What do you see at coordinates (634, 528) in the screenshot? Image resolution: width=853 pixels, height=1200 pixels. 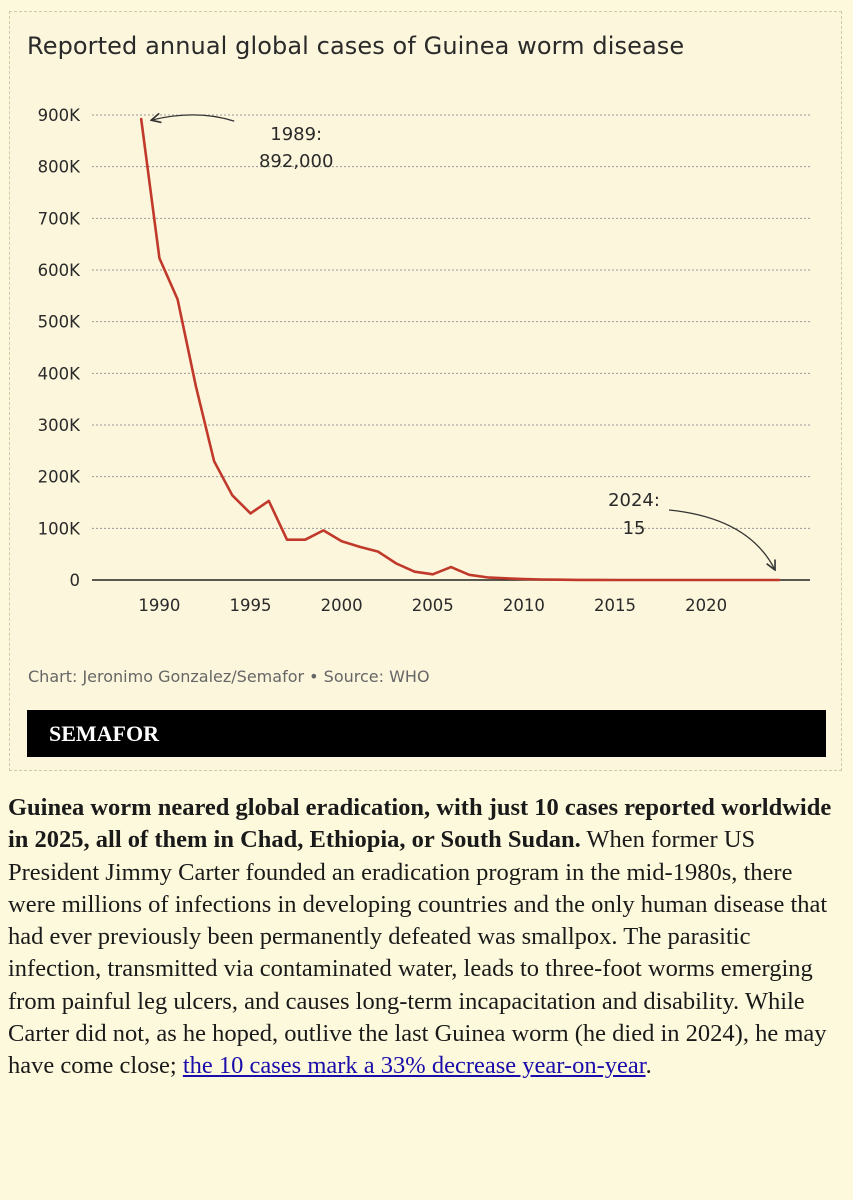 I see `annotation-2024-value: 15` at bounding box center [634, 528].